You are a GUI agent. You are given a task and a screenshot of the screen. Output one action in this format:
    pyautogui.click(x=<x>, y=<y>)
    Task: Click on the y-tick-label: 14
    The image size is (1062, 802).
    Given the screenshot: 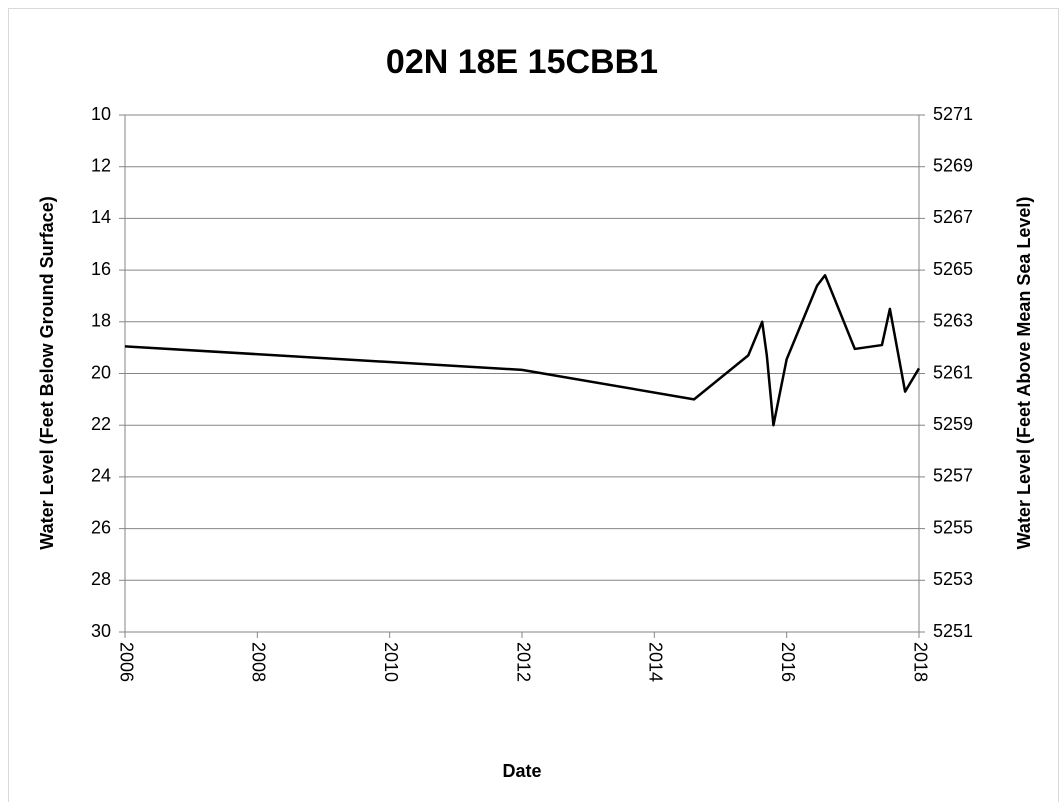 What is the action you would take?
    pyautogui.click(x=101, y=217)
    